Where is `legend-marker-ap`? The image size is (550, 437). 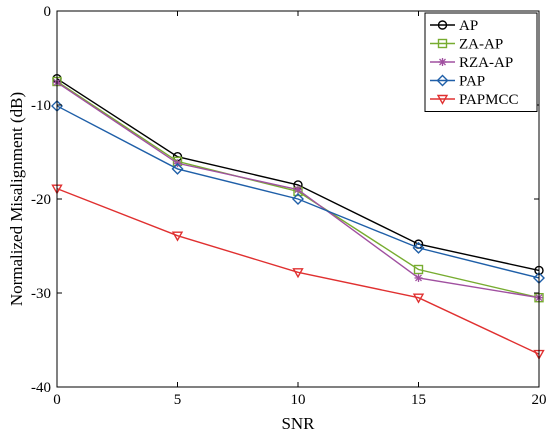
legend-marker-ap is located at coordinates (442, 25).